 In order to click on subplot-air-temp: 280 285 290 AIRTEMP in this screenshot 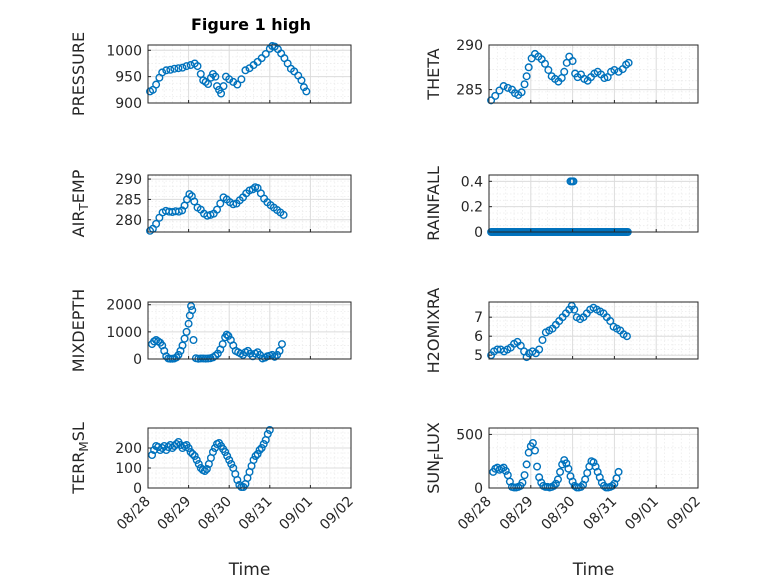, I will do `click(210, 203)`.